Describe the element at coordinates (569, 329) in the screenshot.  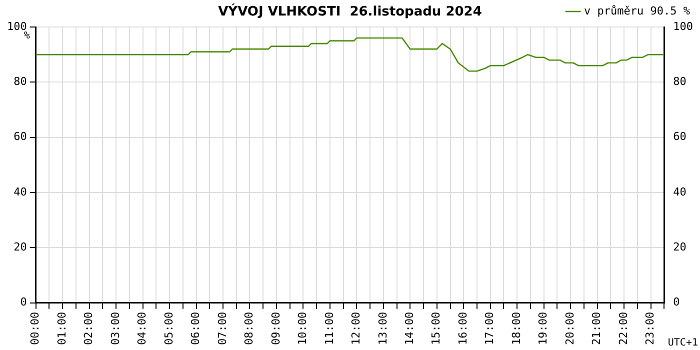
I see `x-tick-label: 20:00` at that location.